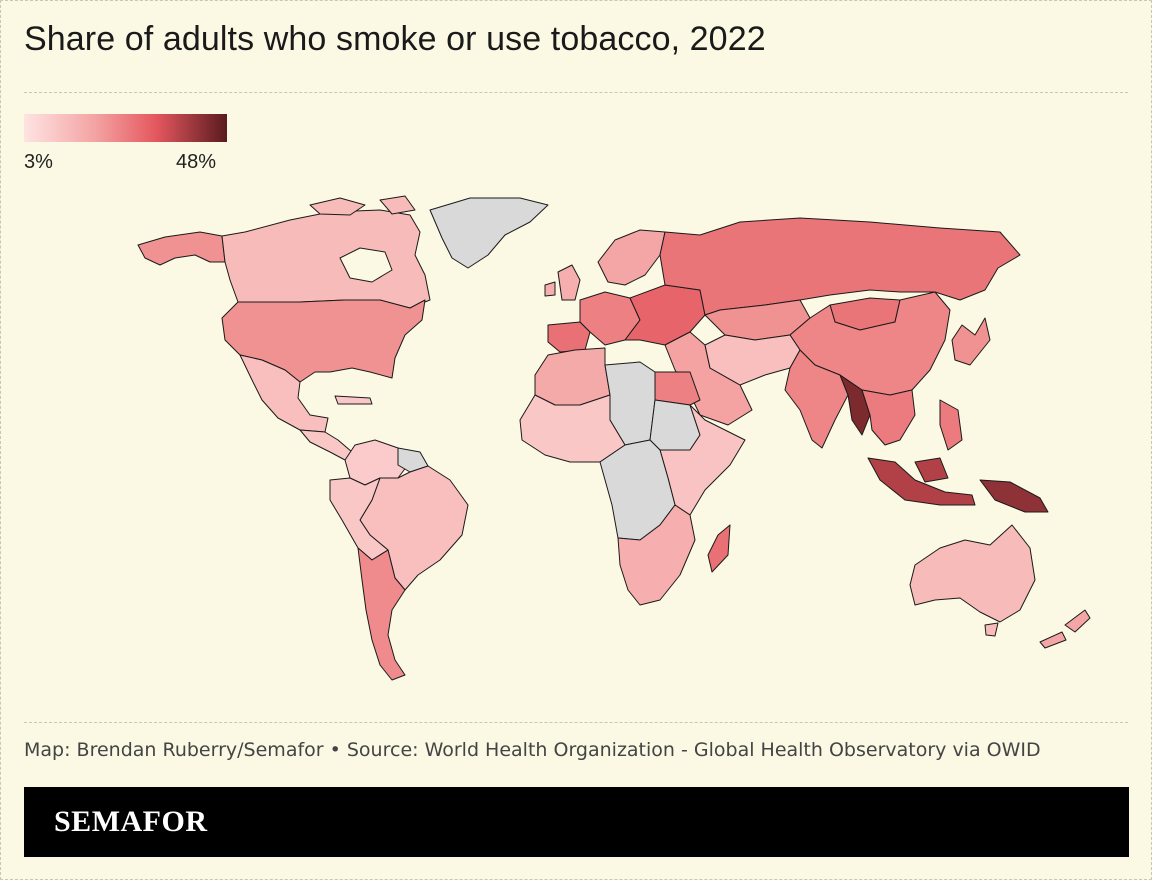  I want to click on region-peru-ecuador-bolivia, so click(359, 519).